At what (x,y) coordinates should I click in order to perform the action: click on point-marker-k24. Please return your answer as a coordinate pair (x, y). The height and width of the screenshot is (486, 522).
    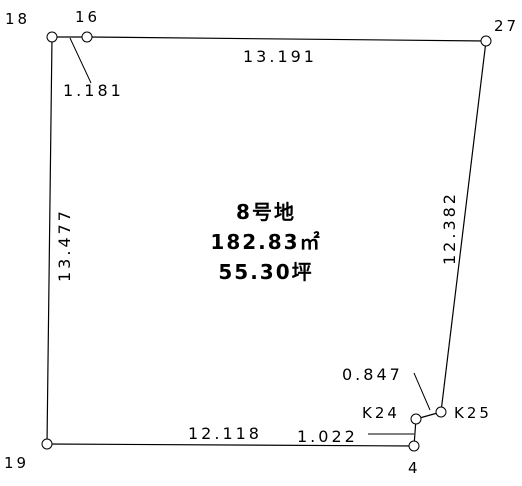
    Looking at the image, I should click on (416, 419).